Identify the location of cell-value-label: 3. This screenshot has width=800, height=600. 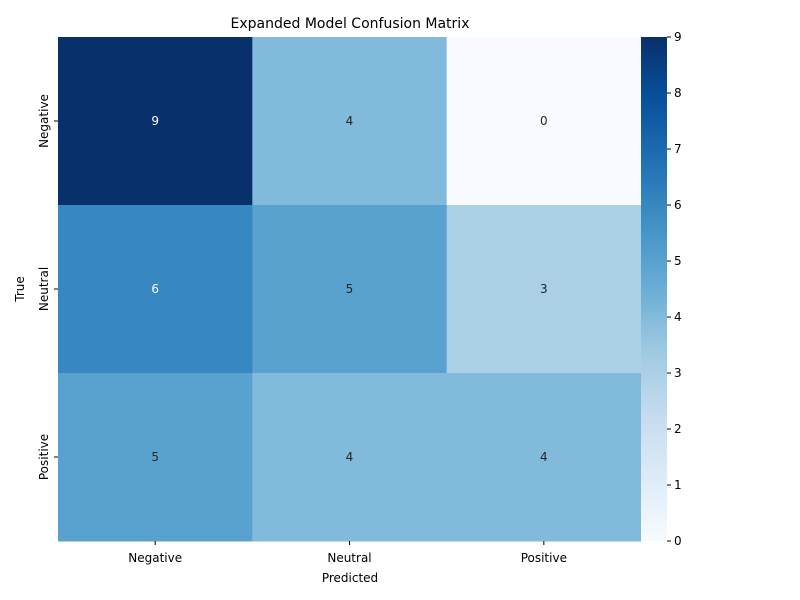
(544, 289).